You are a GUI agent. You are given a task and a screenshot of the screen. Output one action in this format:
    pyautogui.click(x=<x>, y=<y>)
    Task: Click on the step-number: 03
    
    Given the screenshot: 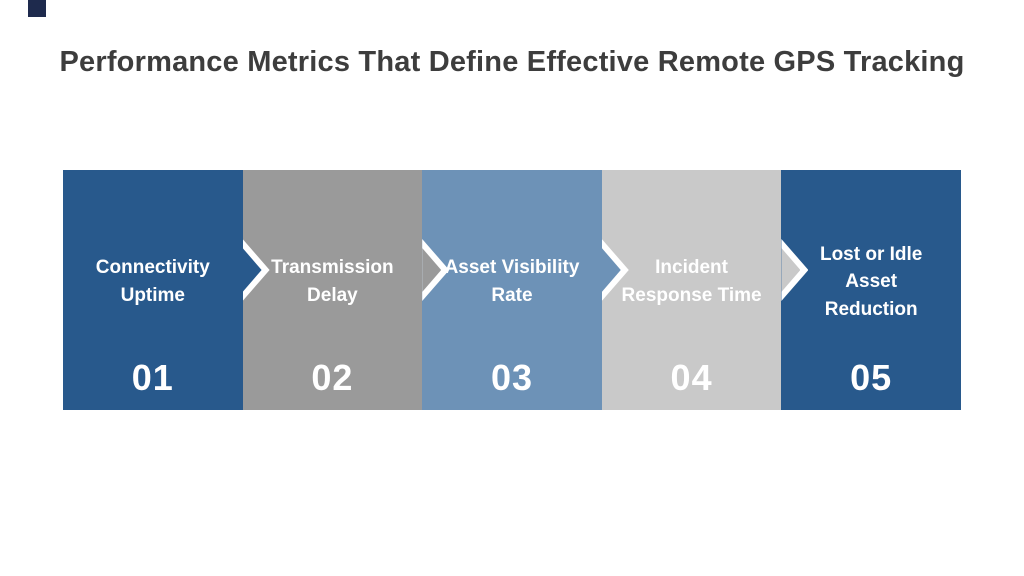 What is the action you would take?
    pyautogui.click(x=511, y=377)
    